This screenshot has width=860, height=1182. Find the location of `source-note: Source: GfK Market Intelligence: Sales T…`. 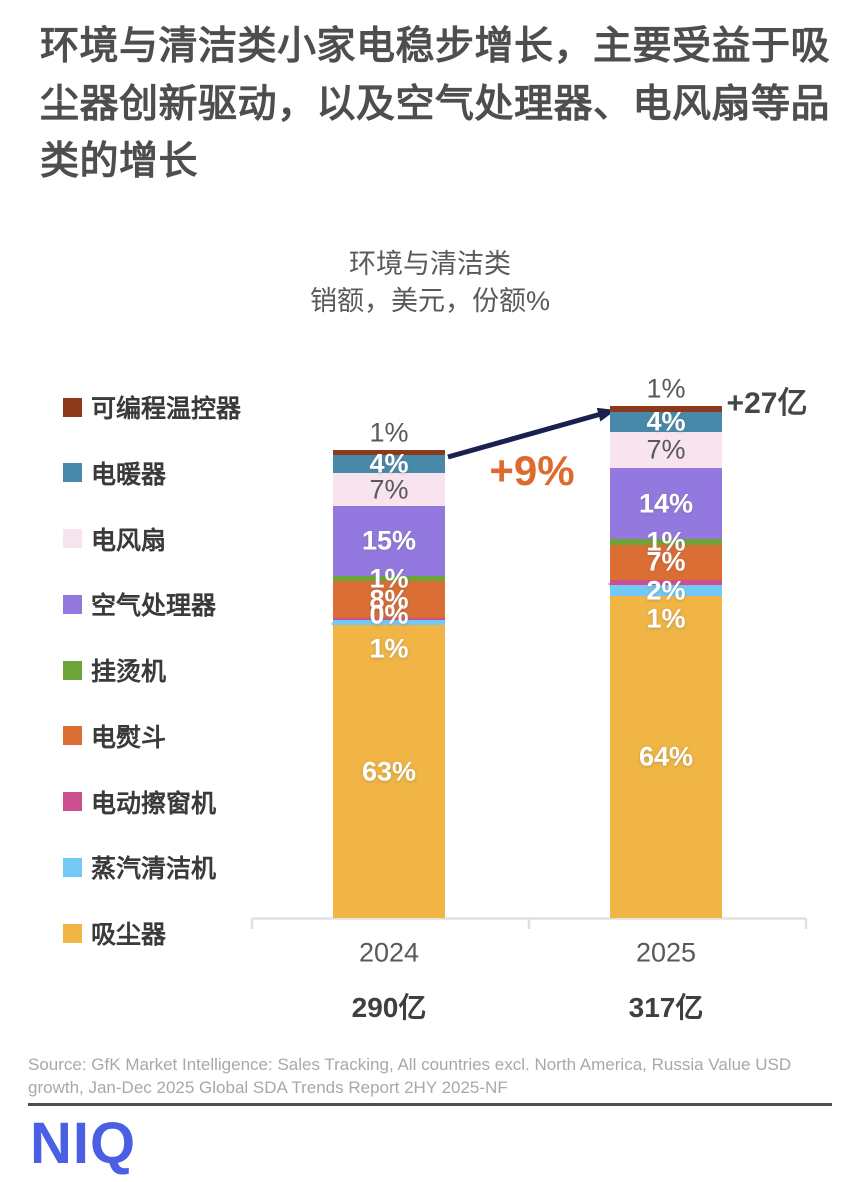

source-note: Source: GfK Market Intelligence: Sales T… is located at coordinates (410, 1076).